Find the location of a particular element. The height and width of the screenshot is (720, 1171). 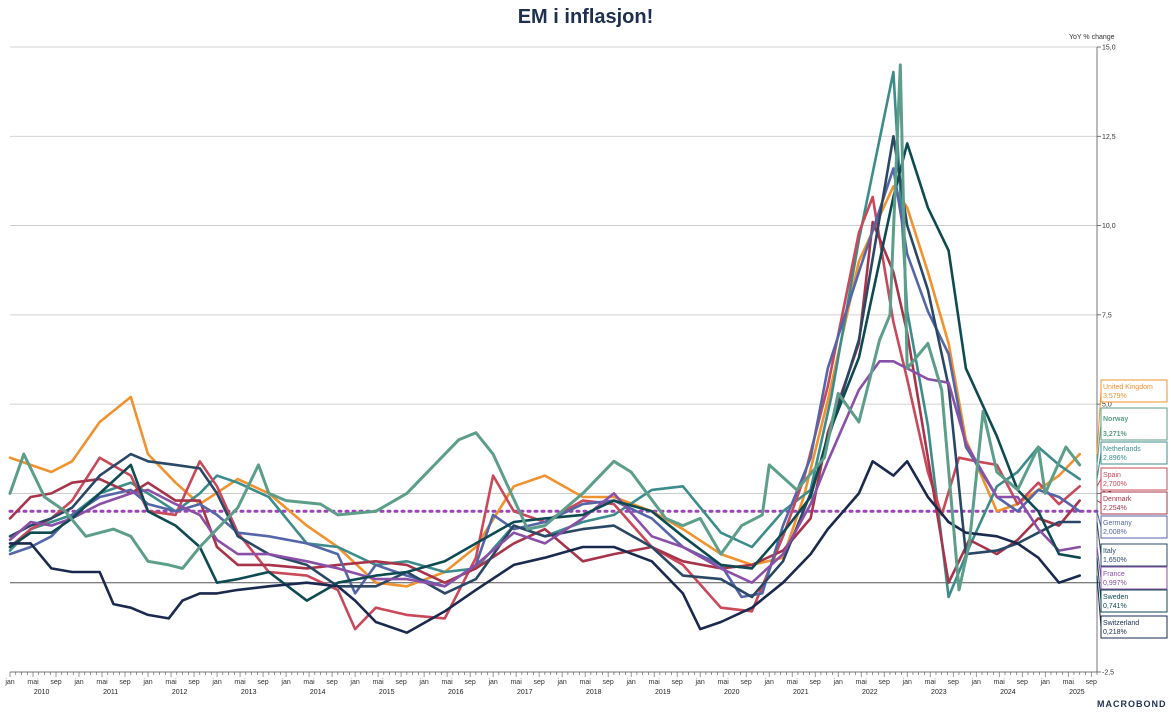

x-year-label: 2014 is located at coordinates (318, 692).